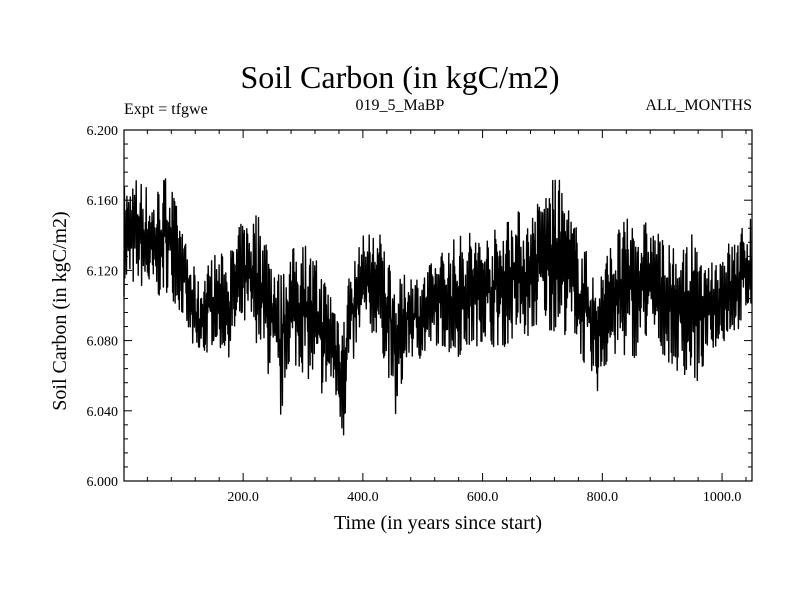  Describe the element at coordinates (166, 109) in the screenshot. I see `subtitle-left: Expt = tfgwe` at that location.